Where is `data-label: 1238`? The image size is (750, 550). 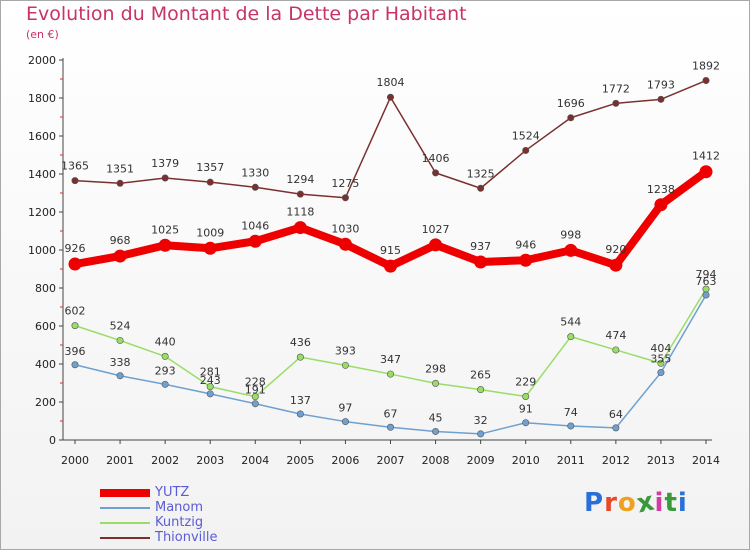
data-label: 1238 is located at coordinates (661, 189).